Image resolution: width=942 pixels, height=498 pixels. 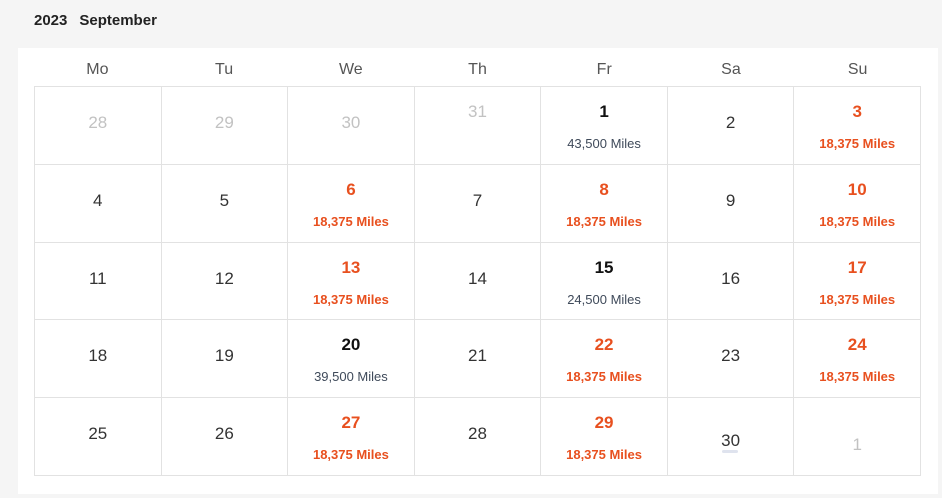 I want to click on weekday-label: Su, so click(x=857, y=69).